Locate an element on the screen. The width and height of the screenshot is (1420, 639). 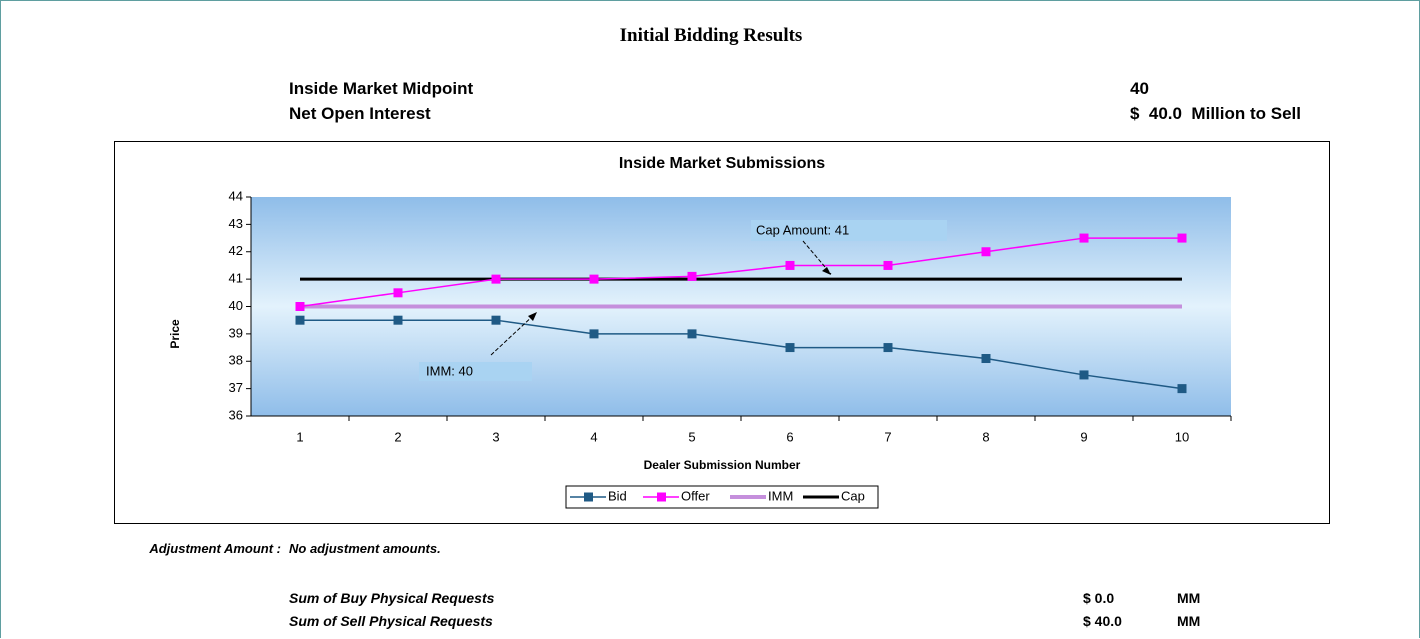
legend-label: IMM is located at coordinates (780, 495).